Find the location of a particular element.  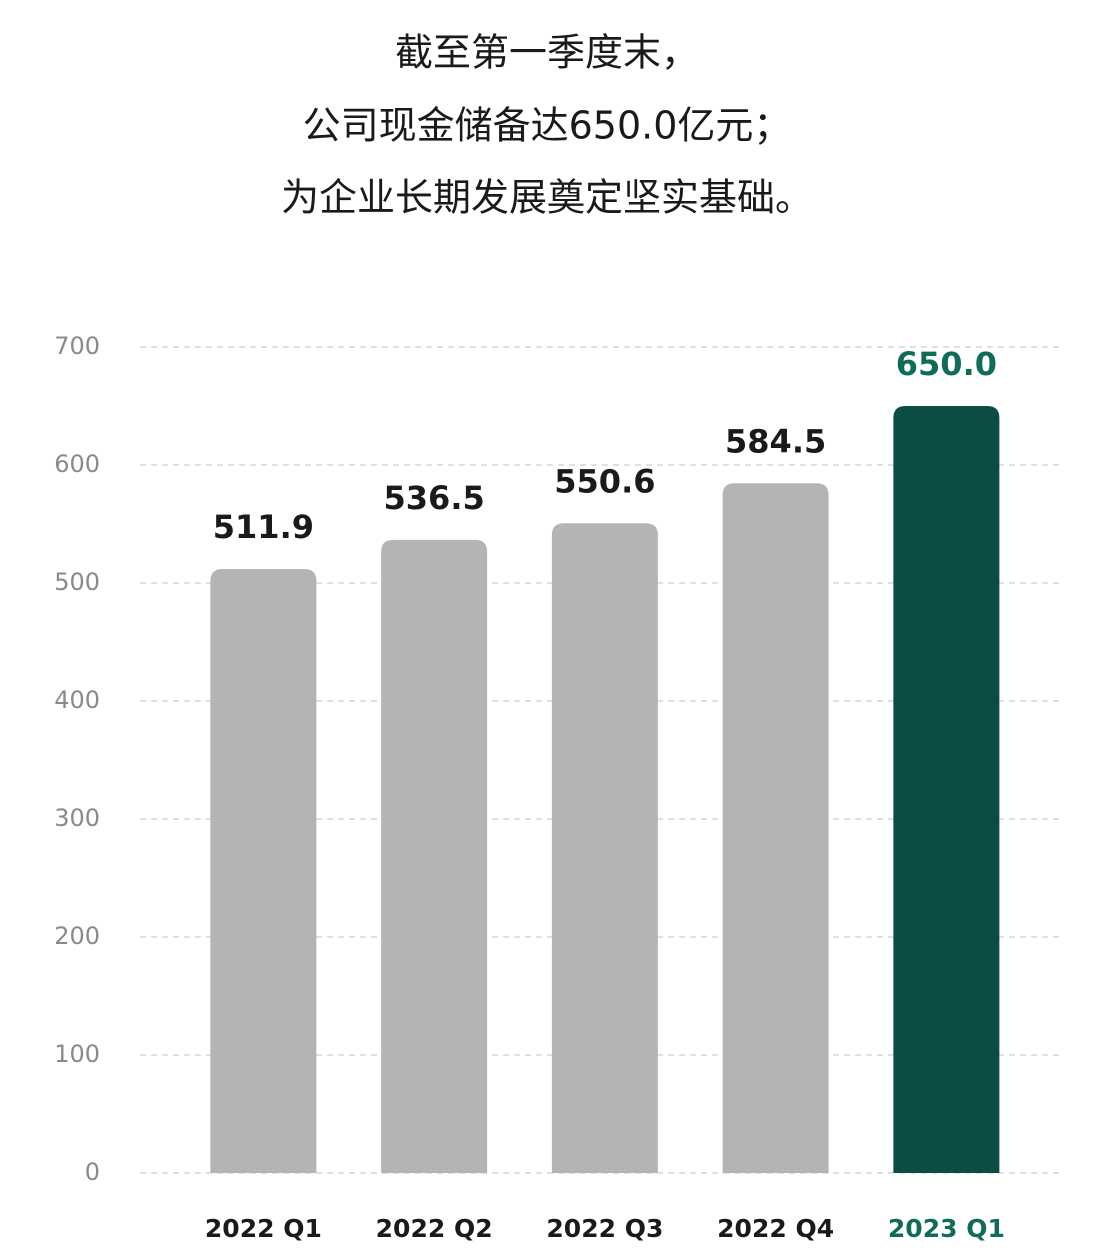

chart-title: 公司现金储备达650.0亿元； is located at coordinates (547, 126).